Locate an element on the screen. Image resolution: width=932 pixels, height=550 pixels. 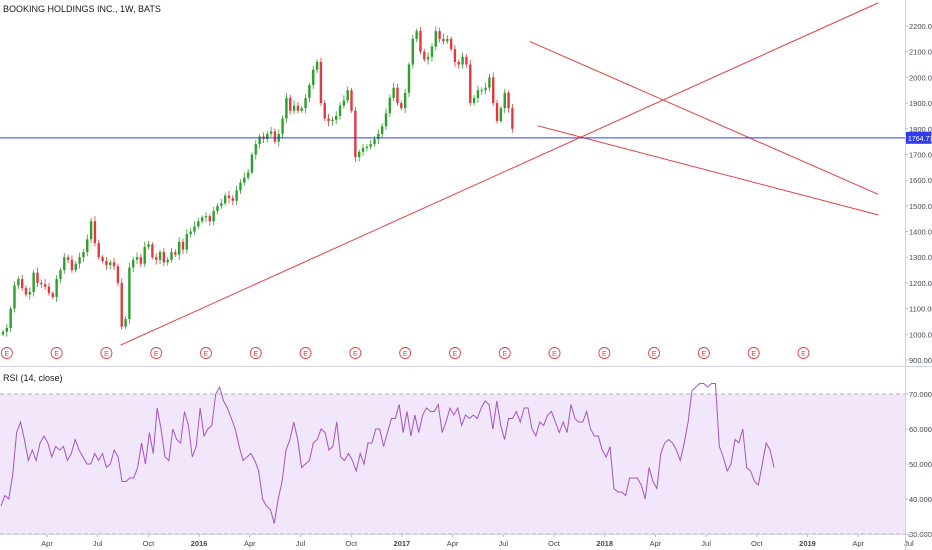
time-tick-label: 2019 is located at coordinates (807, 543).